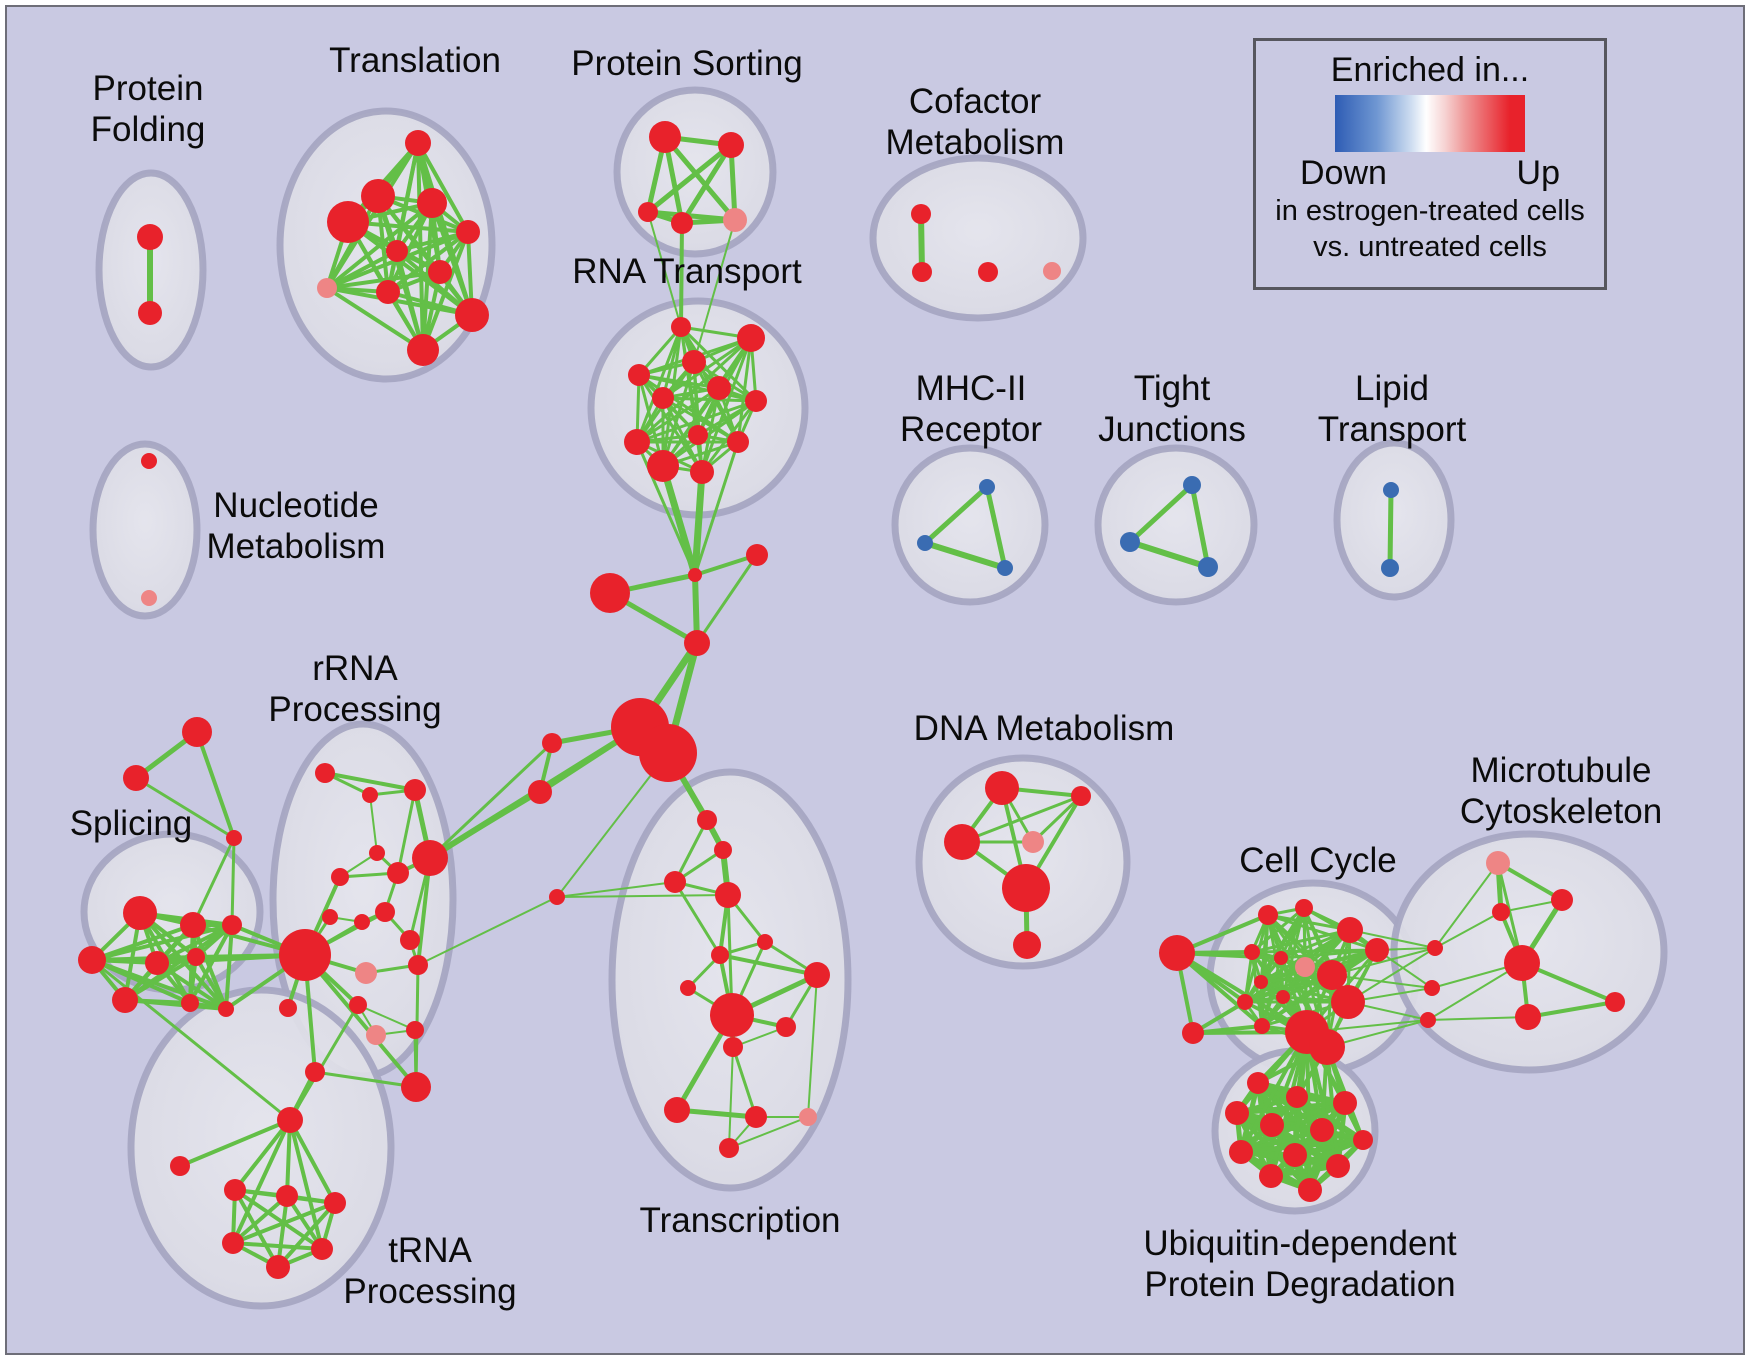 The height and width of the screenshot is (1360, 1750). What do you see at coordinates (557, 897) in the screenshot?
I see `node-tr5` at bounding box center [557, 897].